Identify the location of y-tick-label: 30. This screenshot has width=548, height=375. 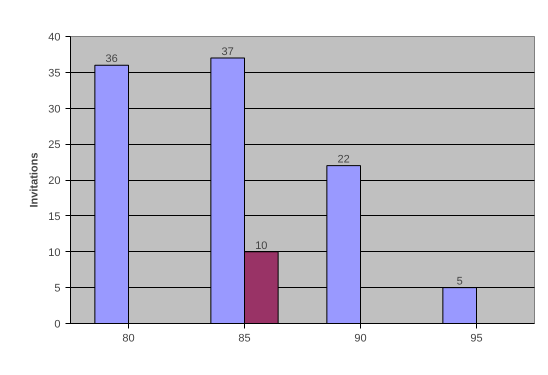
(54, 109).